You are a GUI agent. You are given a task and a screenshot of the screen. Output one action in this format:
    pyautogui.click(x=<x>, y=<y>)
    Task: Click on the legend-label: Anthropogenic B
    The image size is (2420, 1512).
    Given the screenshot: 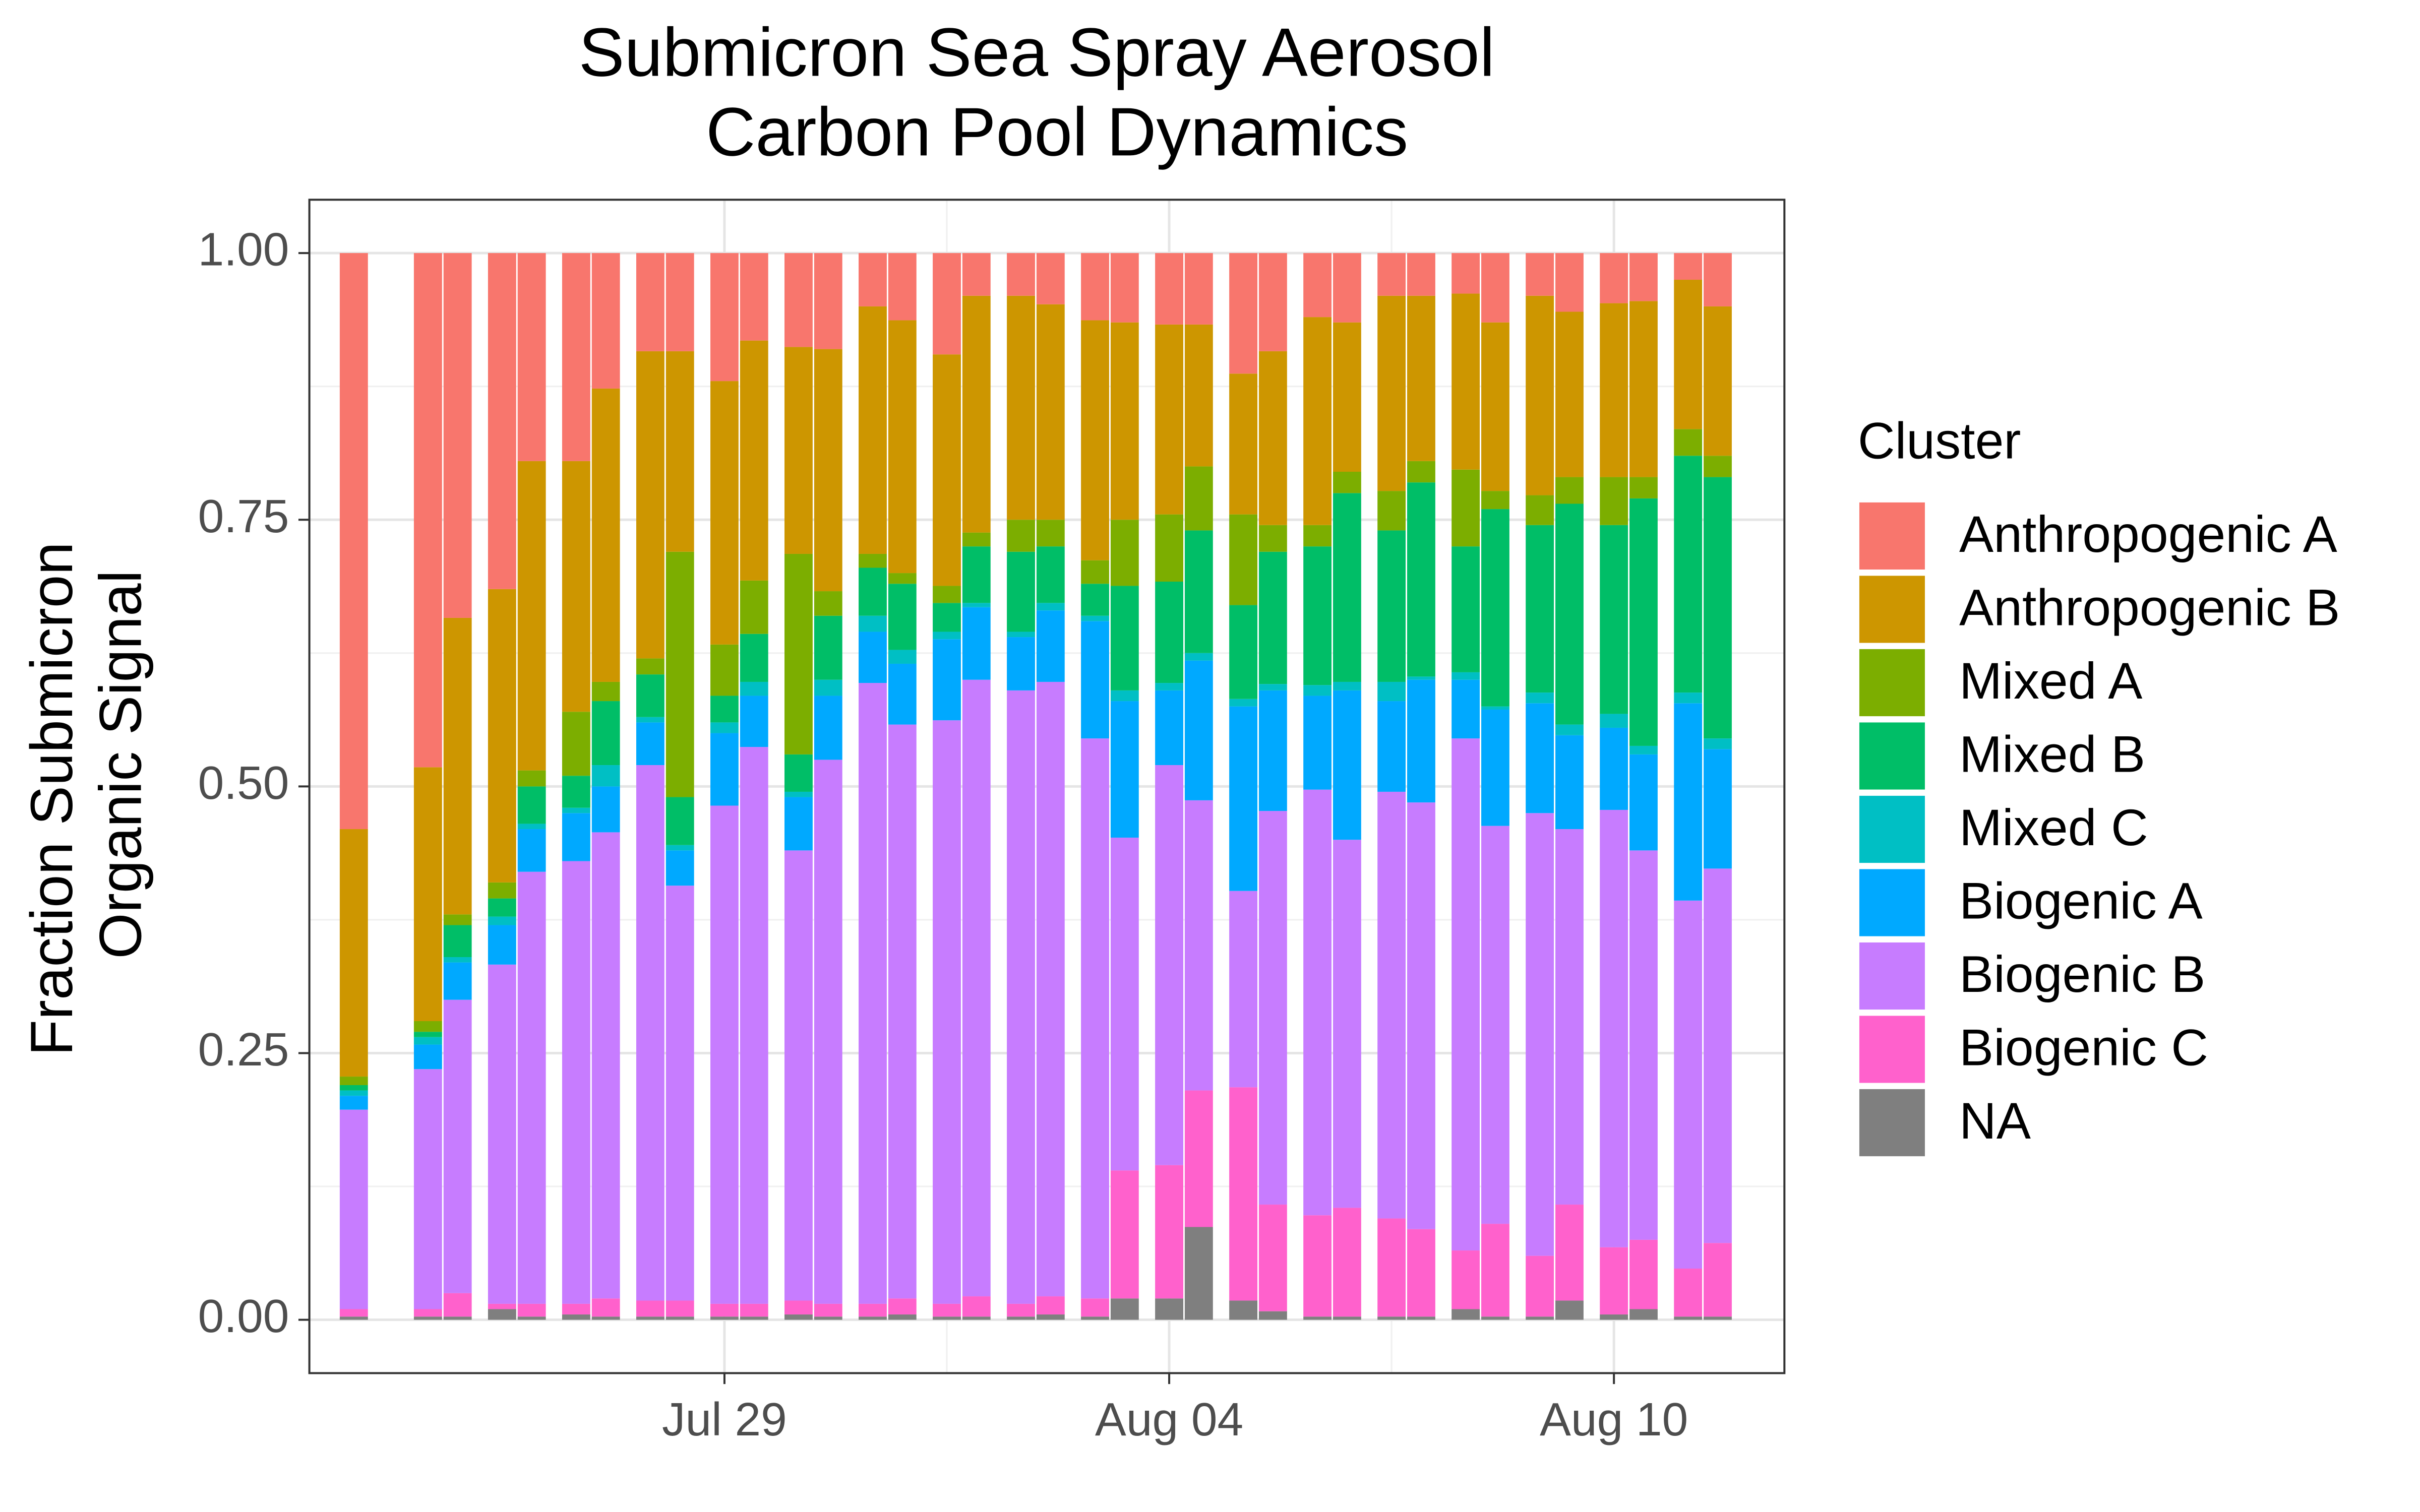 What is the action you would take?
    pyautogui.click(x=2149, y=608)
    